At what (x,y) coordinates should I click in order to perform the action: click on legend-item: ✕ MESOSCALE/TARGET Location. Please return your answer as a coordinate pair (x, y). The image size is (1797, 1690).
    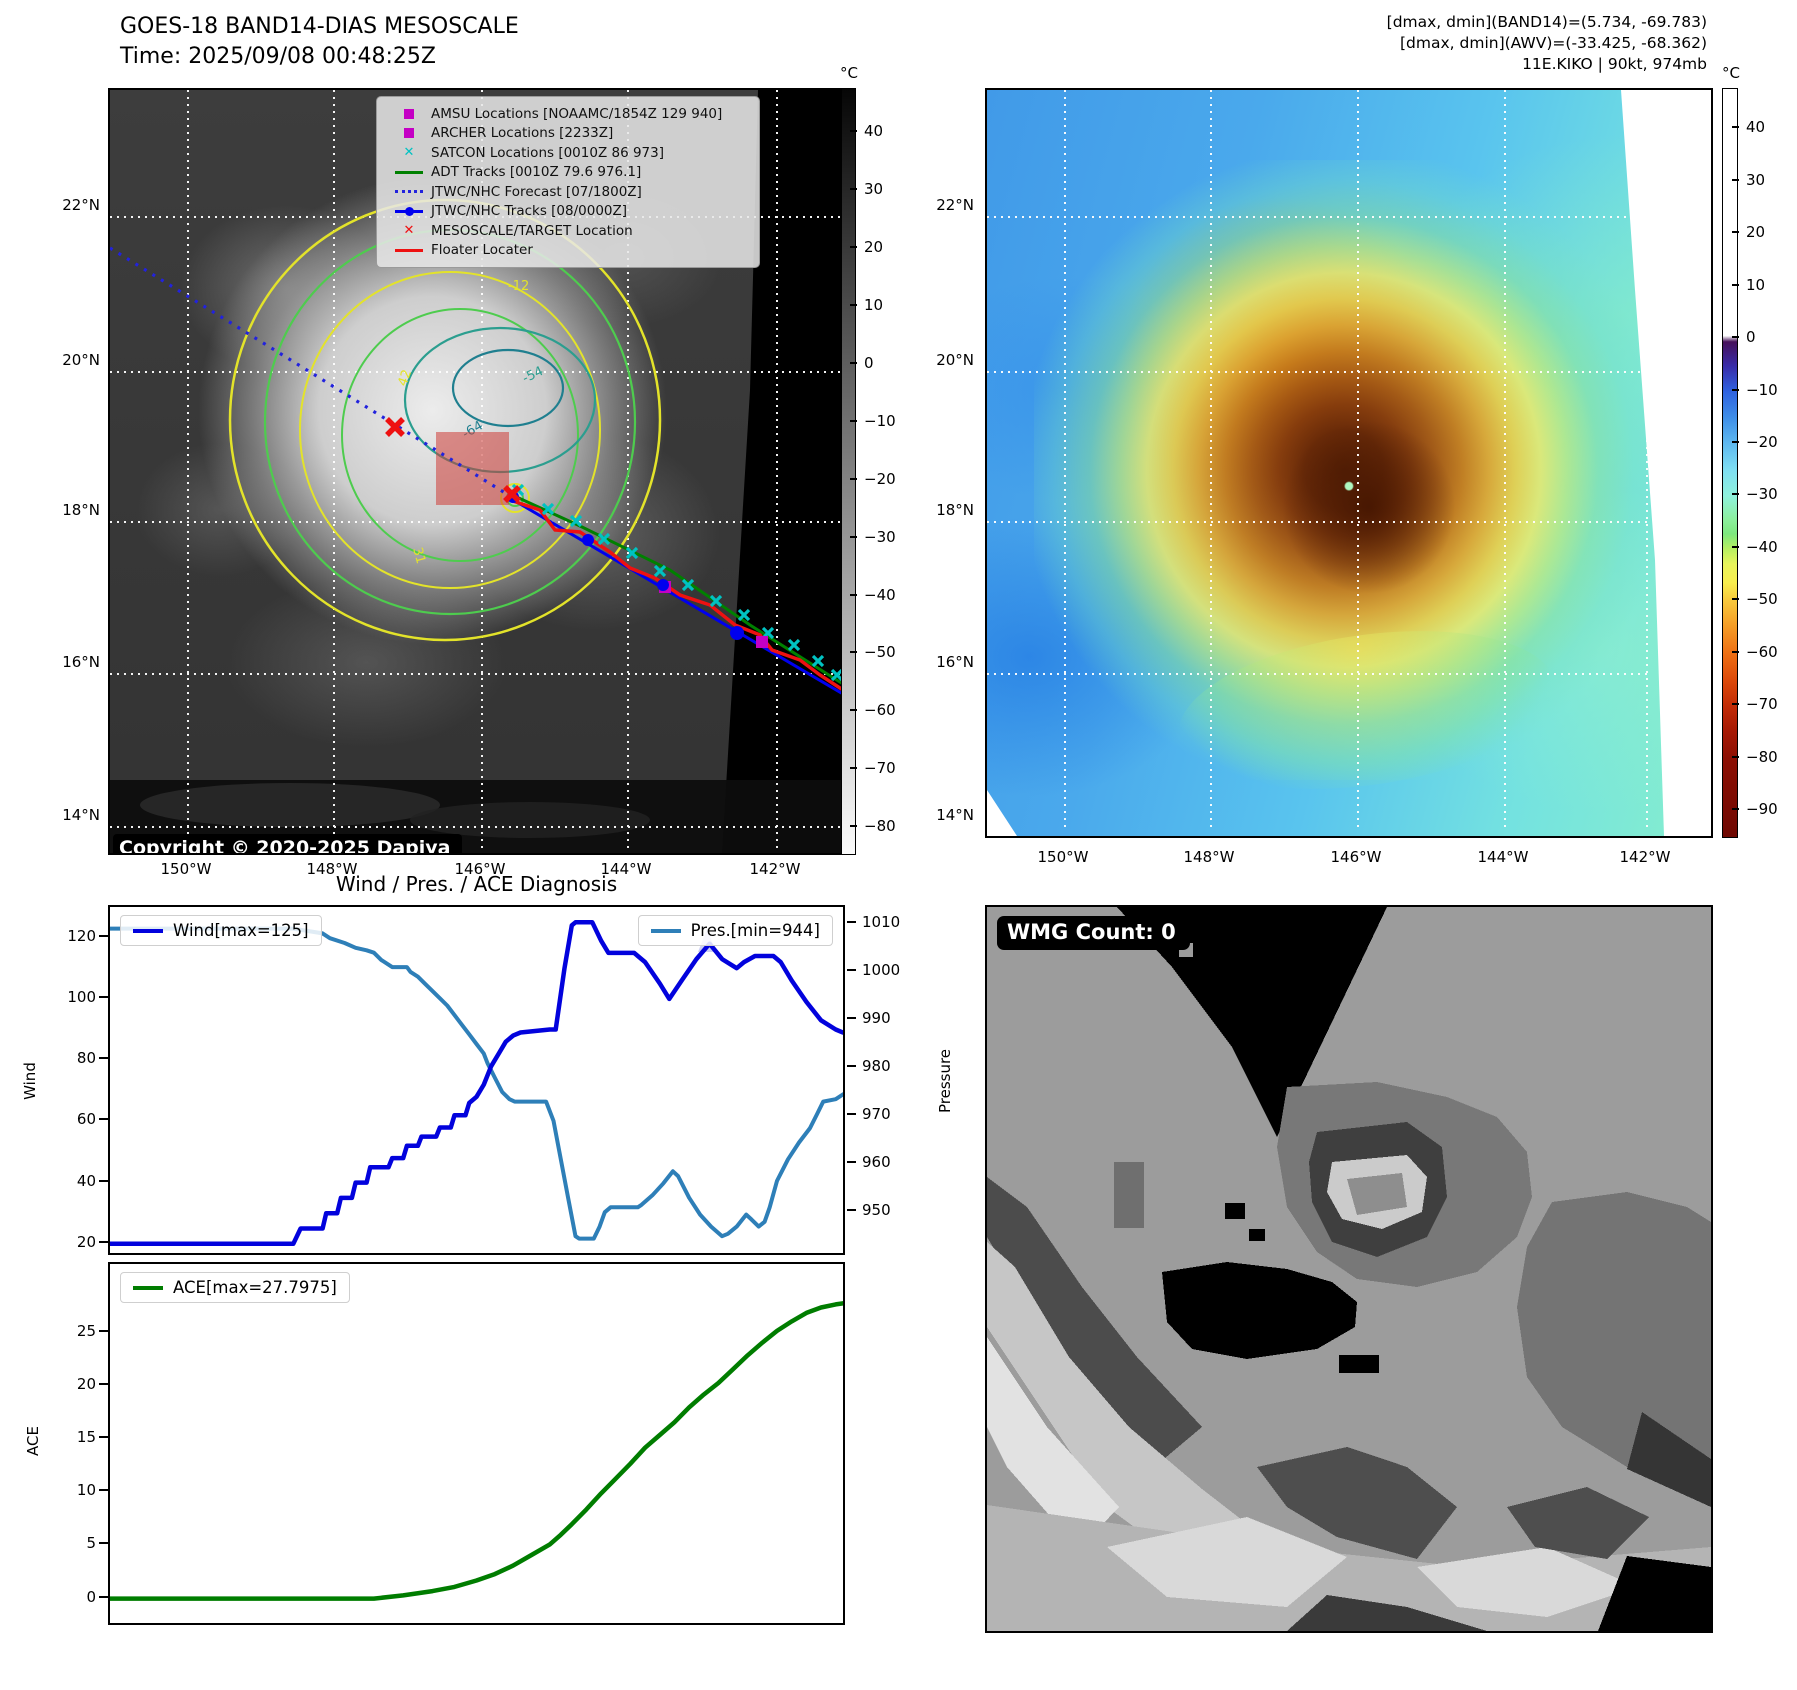
    Looking at the image, I should click on (568, 231).